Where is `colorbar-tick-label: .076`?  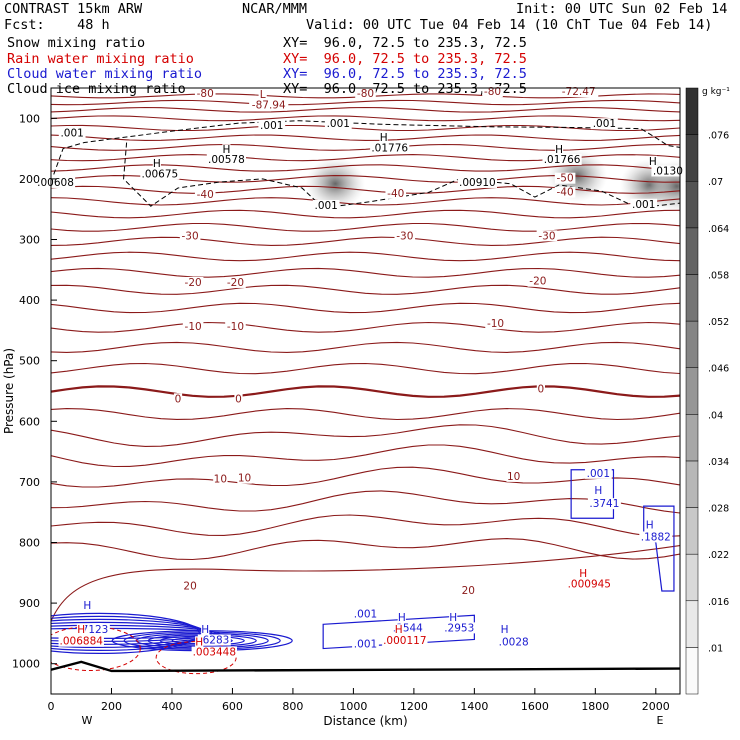
colorbar-tick-label: .076 is located at coordinates (718, 136).